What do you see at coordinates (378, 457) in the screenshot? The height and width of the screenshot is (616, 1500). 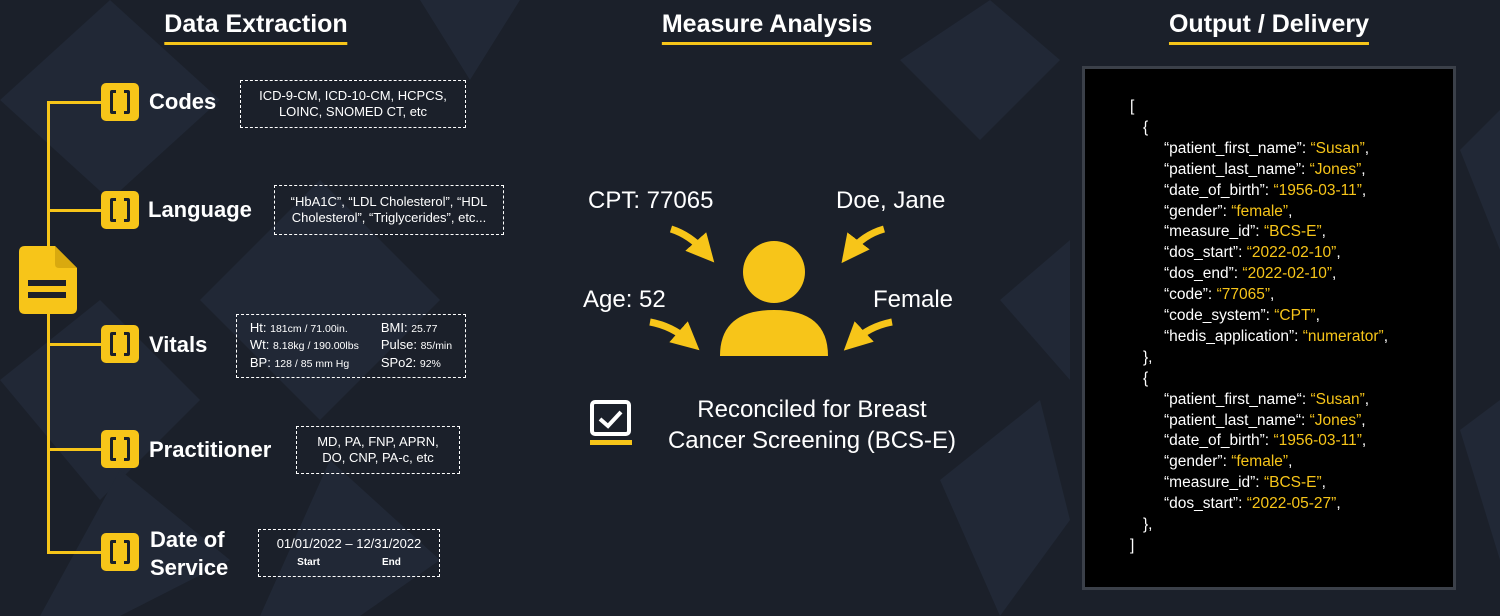 I see `practitioner-detail-line: DO, CNP, PA-c, etc` at bounding box center [378, 457].